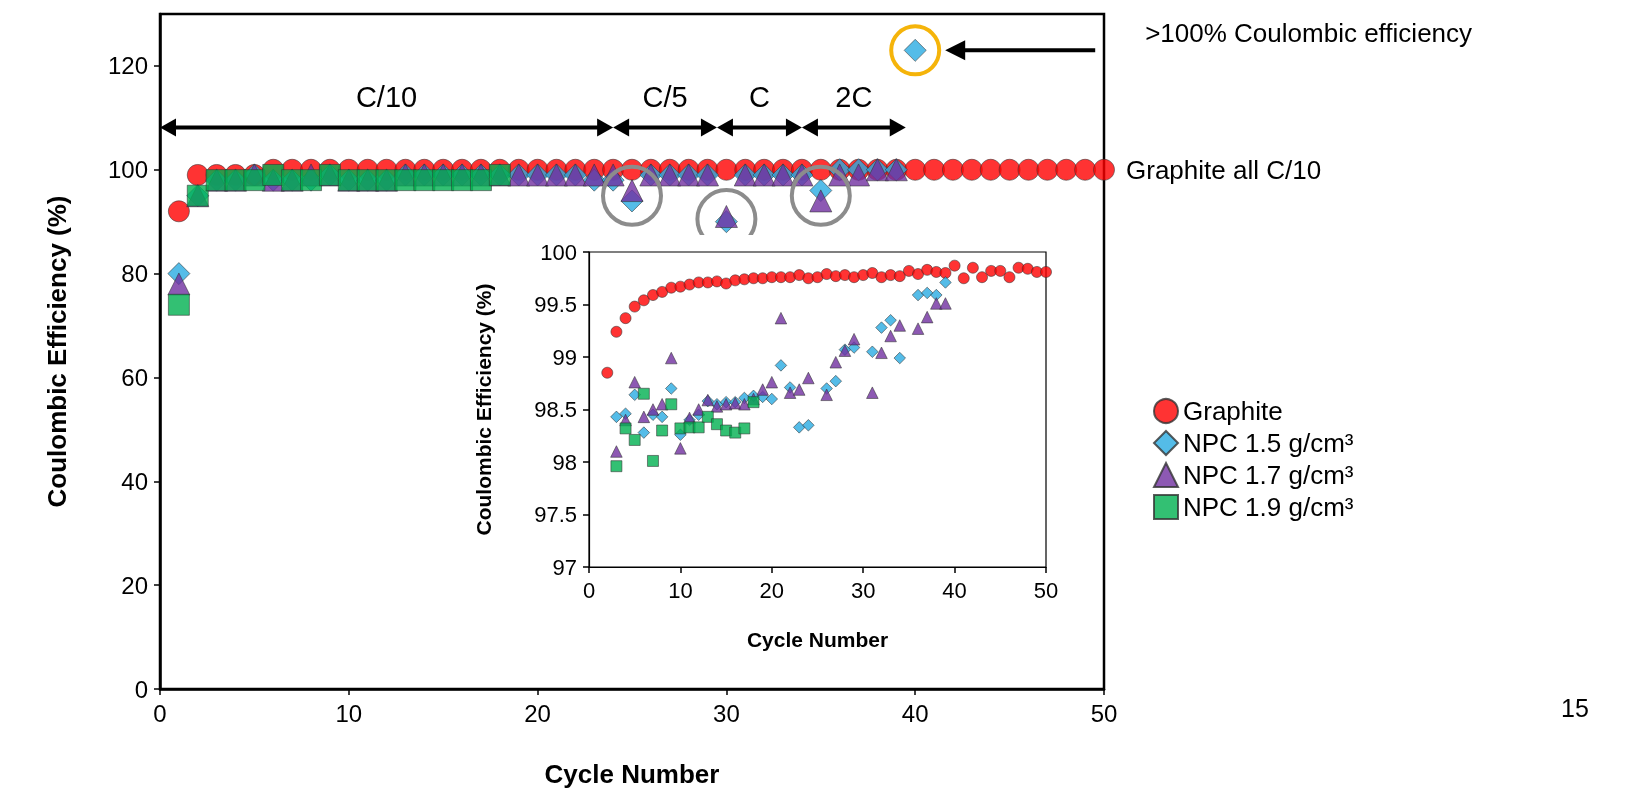 This screenshot has height=810, width=1649. Describe the element at coordinates (1309, 33) in the screenshot. I see `text: >100% Coulombic efficiency` at that location.